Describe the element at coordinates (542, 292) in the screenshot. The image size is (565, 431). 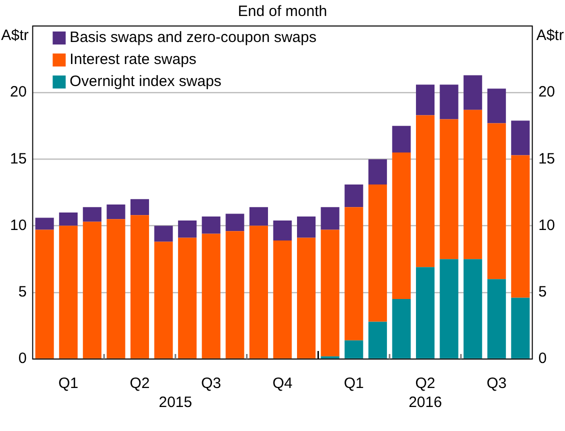
I see `y2-tick-label: 5` at that location.